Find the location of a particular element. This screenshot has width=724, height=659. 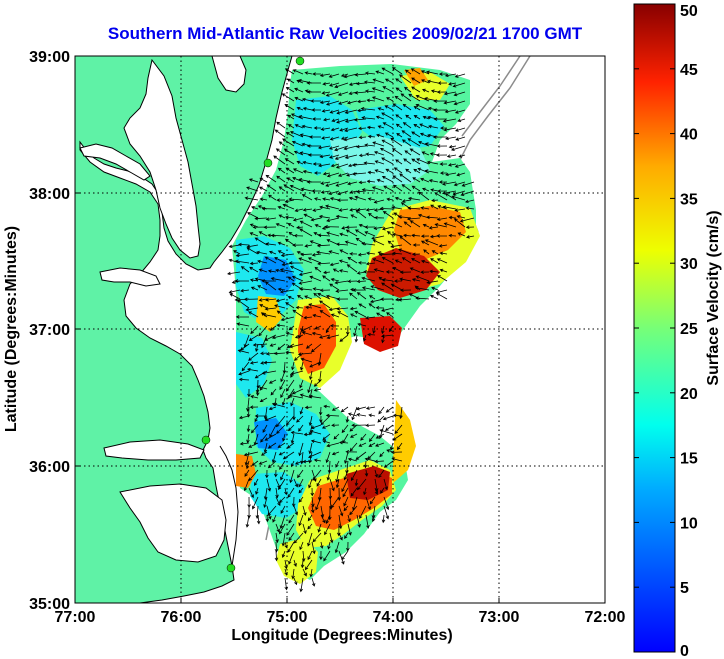

y-tick-label: 37:00 is located at coordinates (49, 330).